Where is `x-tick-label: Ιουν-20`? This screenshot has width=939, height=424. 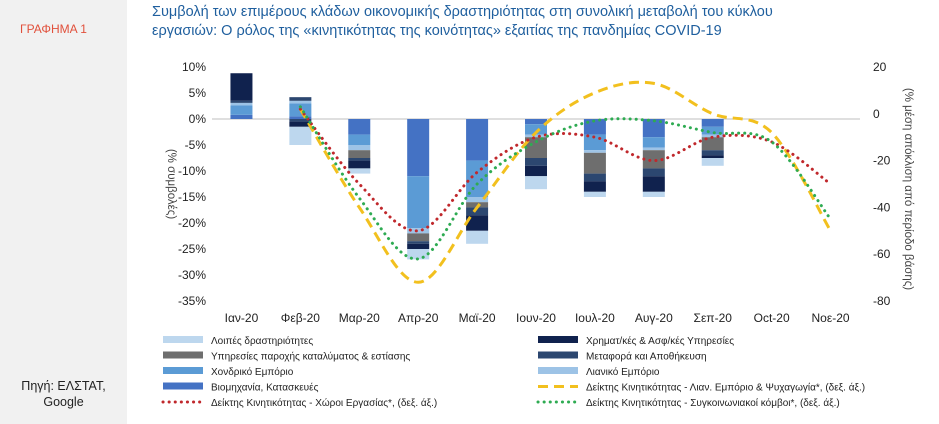 x-tick-label: Ιουν-20 is located at coordinates (536, 318).